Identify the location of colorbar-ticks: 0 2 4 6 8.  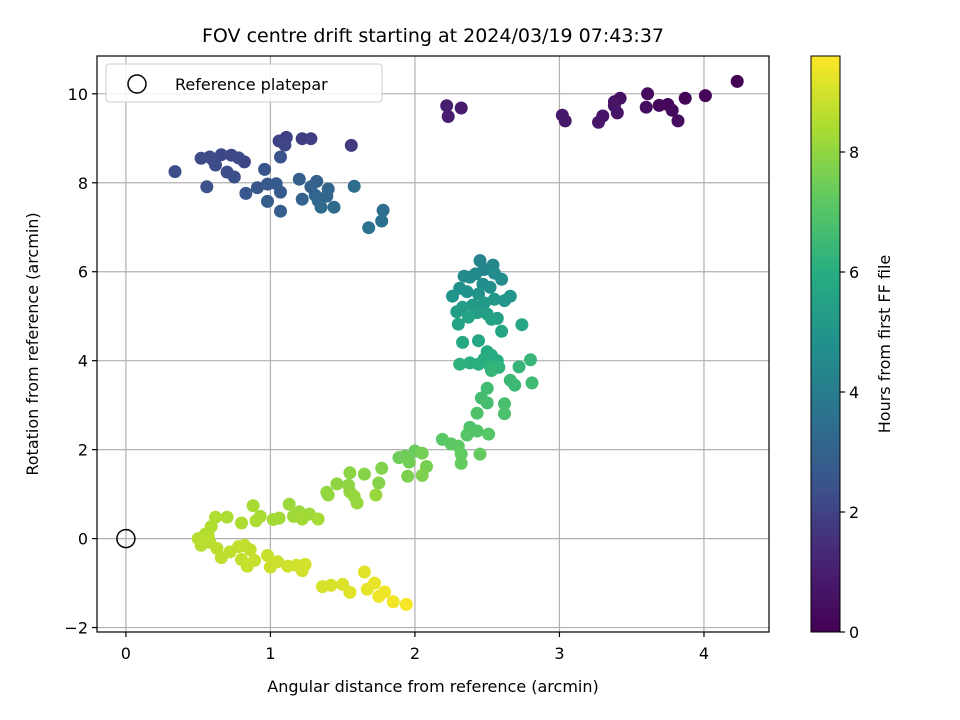
(849, 392).